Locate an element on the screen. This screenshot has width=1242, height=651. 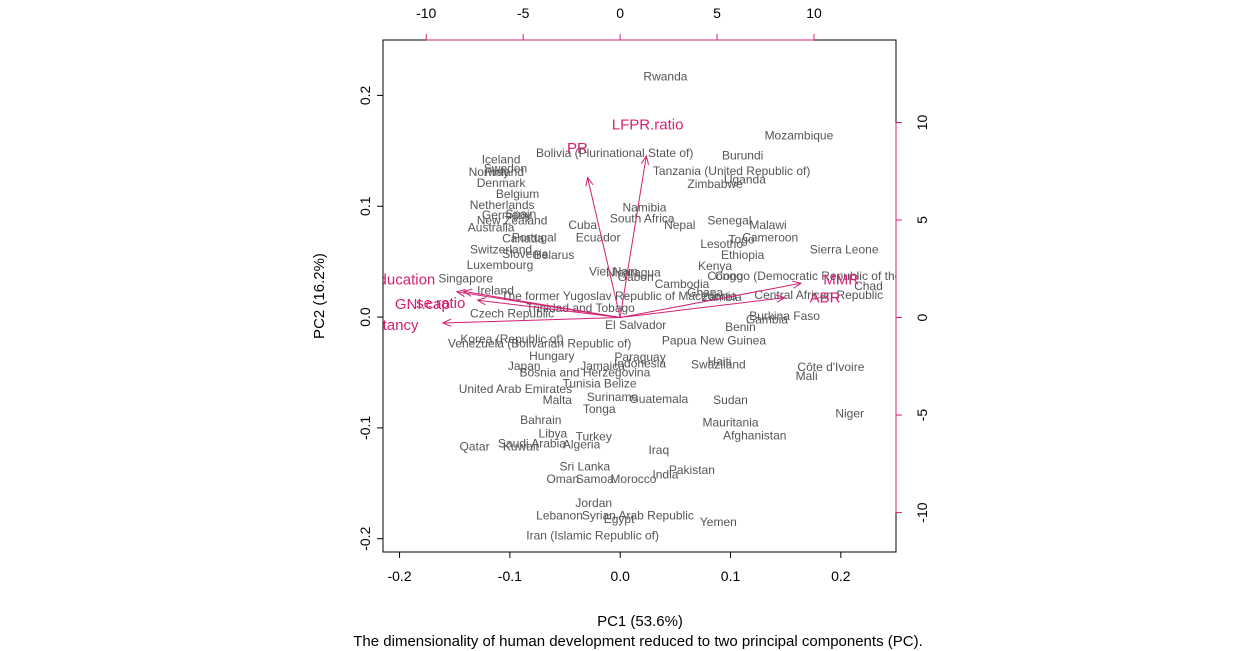
observation-label: Ecuador is located at coordinates (598, 237).